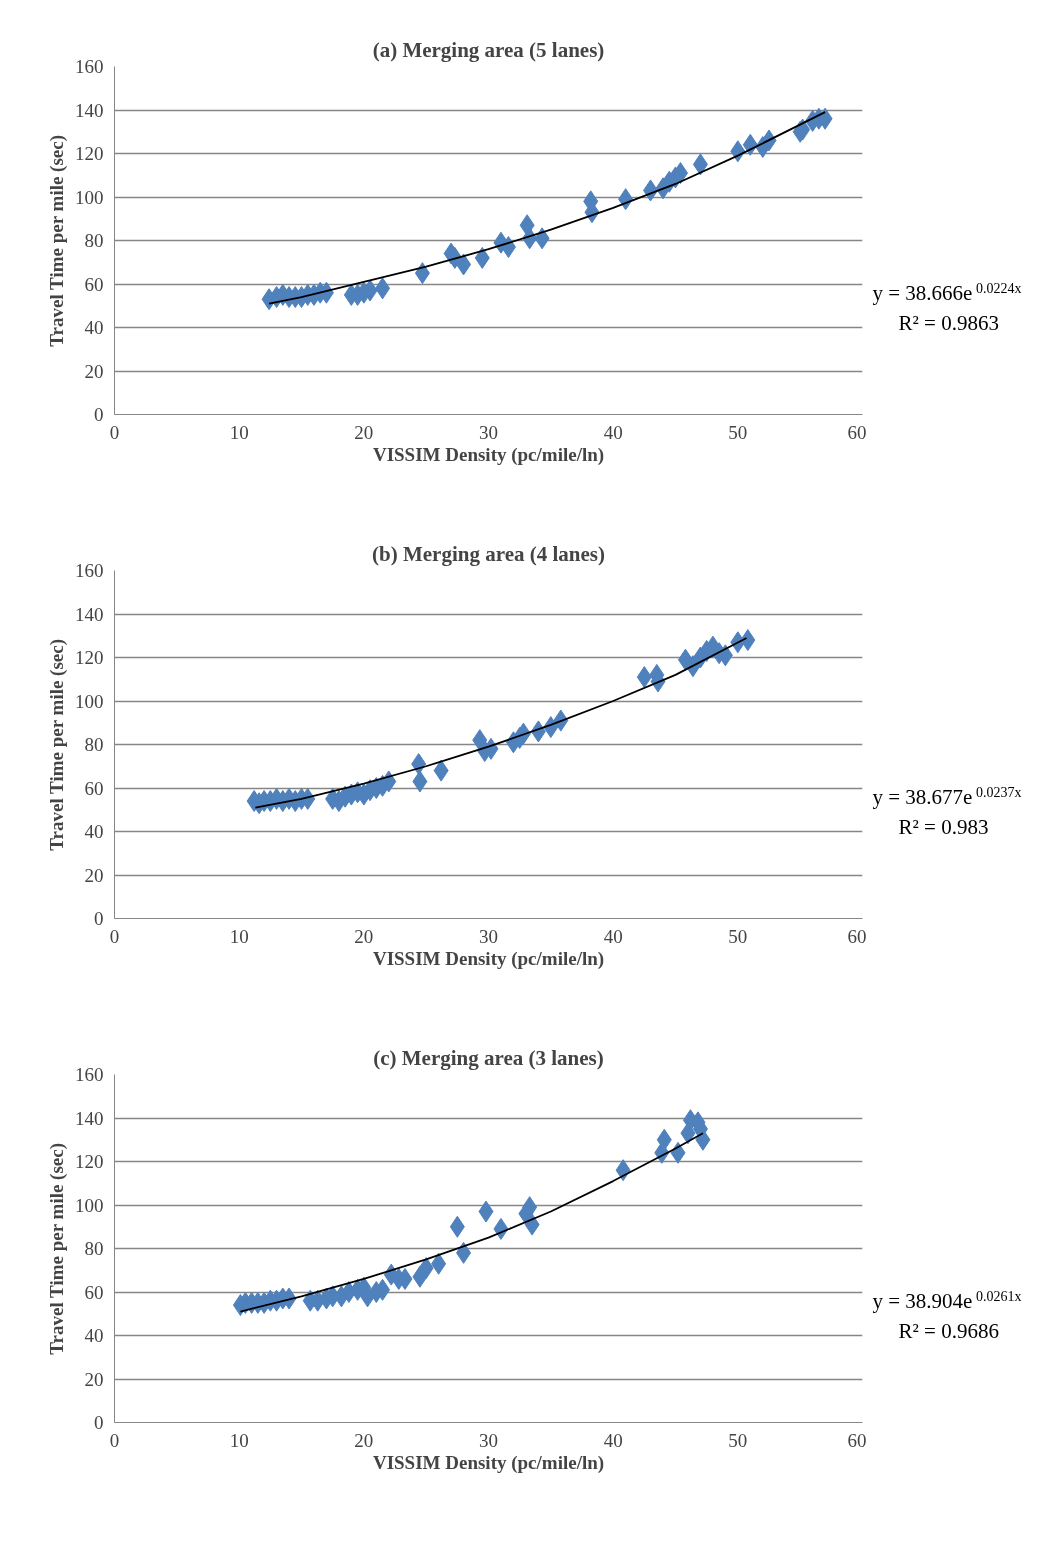 The width and height of the screenshot is (1048, 1542). What do you see at coordinates (488, 1057) in the screenshot?
I see `chart-title: (c) Merging area (3 lanes)` at bounding box center [488, 1057].